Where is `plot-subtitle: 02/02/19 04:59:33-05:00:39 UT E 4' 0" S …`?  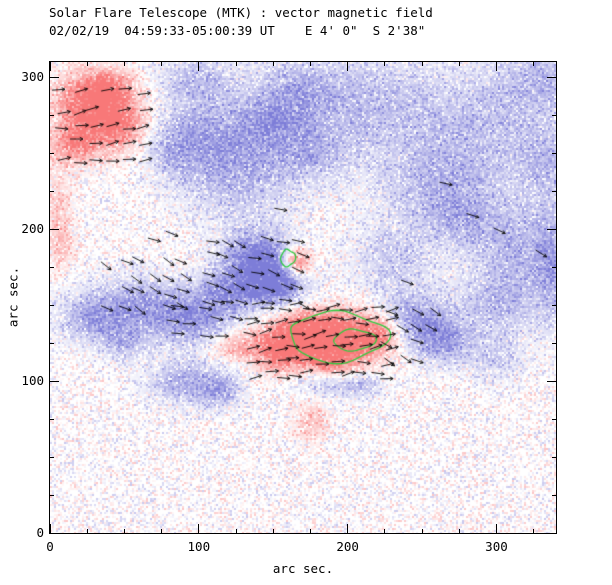
plot-subtitle: 02/02/19 04:59:33-05:00:39 UT E 4' 0" S … is located at coordinates (237, 30).